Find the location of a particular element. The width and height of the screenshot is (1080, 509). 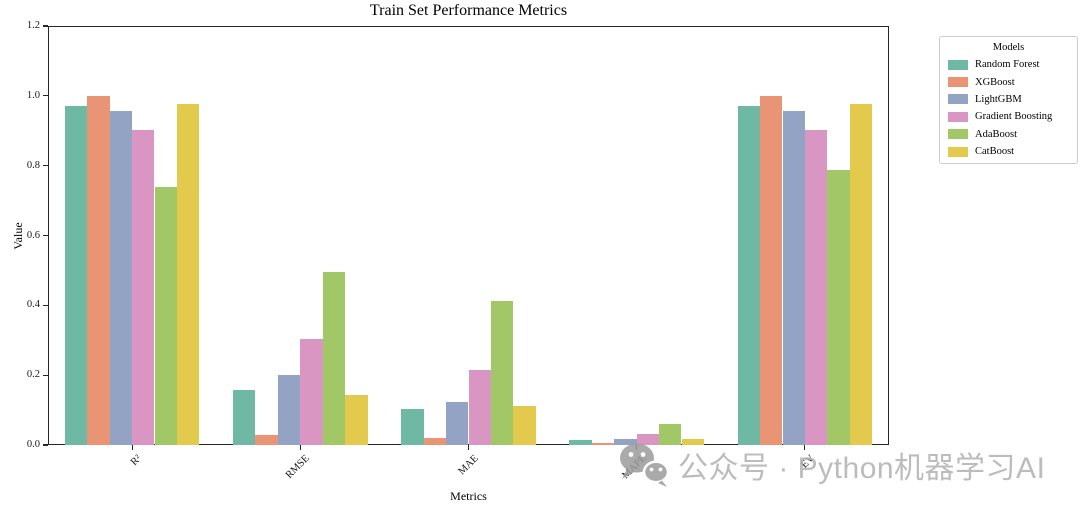

legend-item: AdaBoost is located at coordinates (1008, 134).